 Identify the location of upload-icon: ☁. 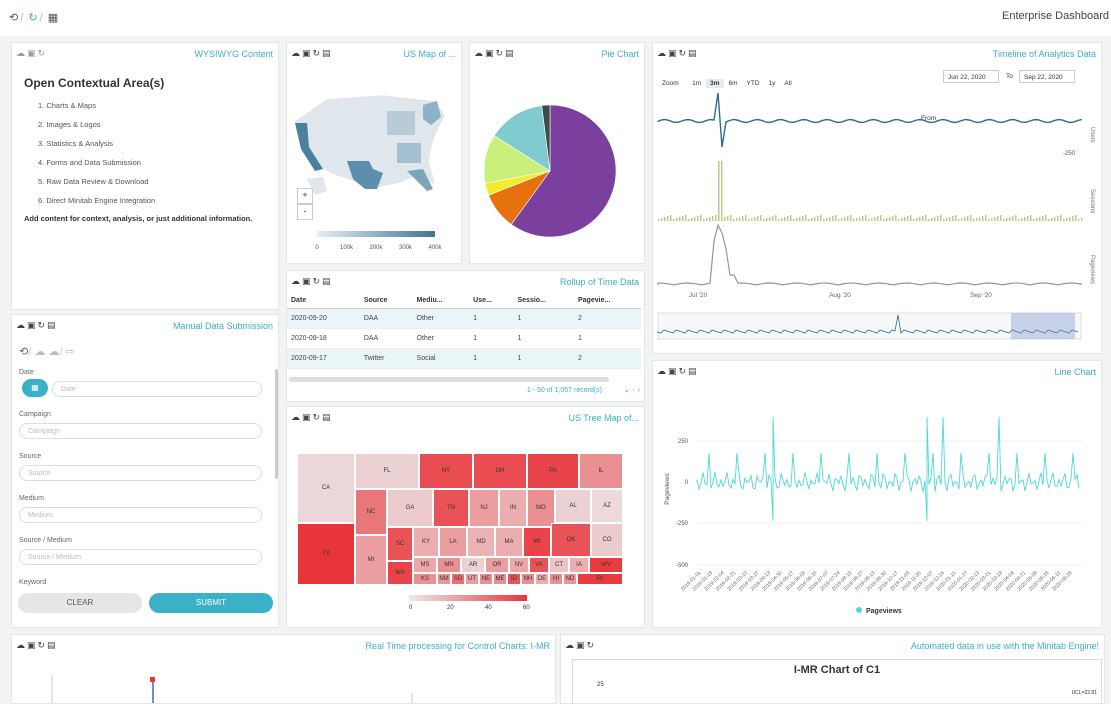
(40, 352).